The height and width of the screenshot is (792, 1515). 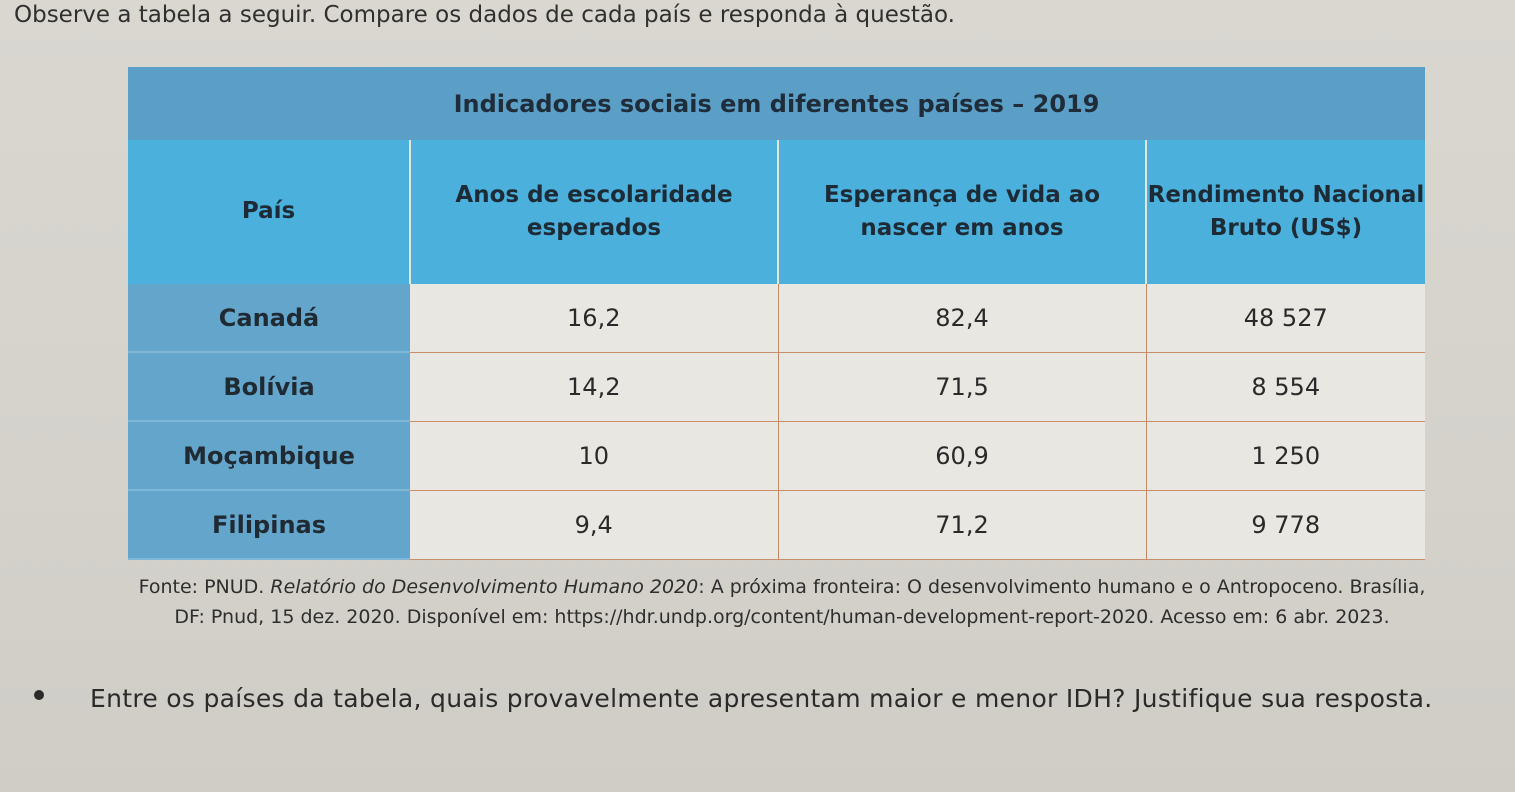 What do you see at coordinates (269, 525) in the screenshot?
I see `country-cell: Filipinas` at bounding box center [269, 525].